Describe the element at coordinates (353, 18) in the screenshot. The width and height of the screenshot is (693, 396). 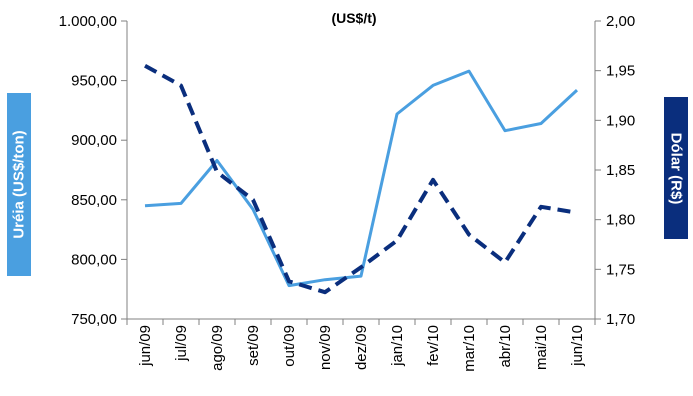
I see `chart-title: (US$/t)` at that location.